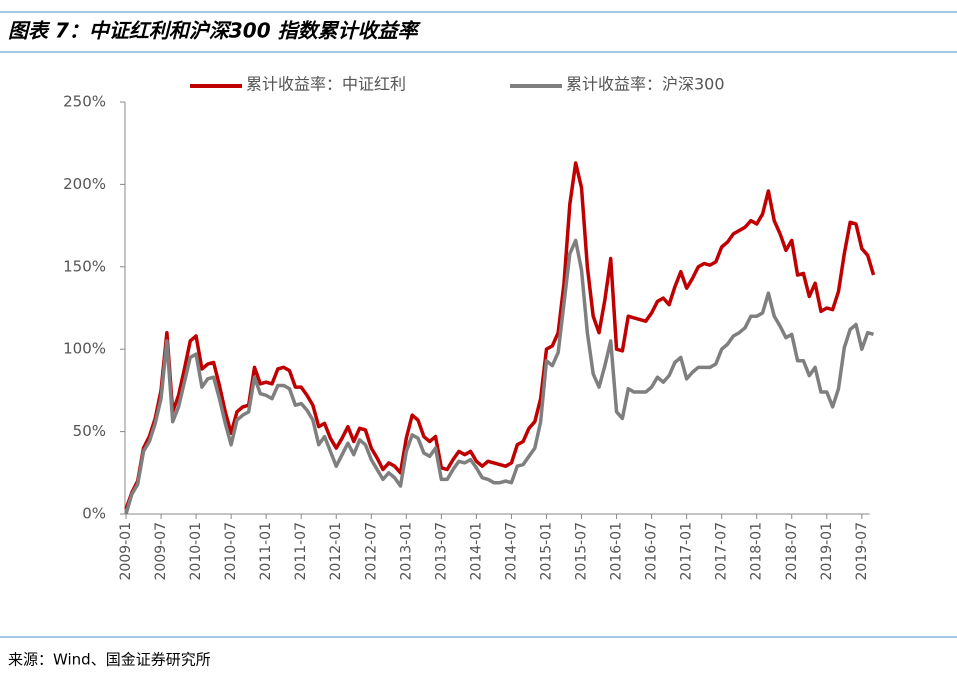 The height and width of the screenshot is (681, 957). What do you see at coordinates (161, 551) in the screenshot?
I see `x-tick-label: 2009-07` at bounding box center [161, 551].